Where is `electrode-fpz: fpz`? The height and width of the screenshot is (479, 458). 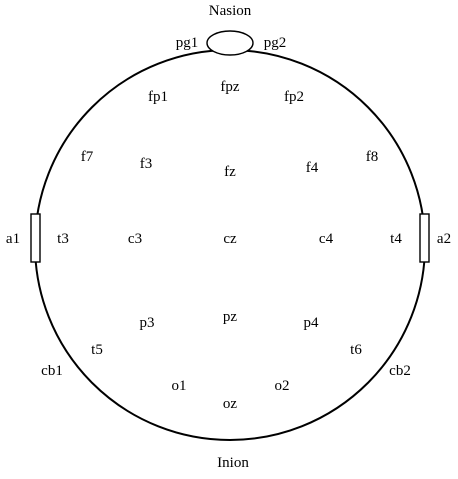 electrode-fpz: fpz is located at coordinates (229, 87).